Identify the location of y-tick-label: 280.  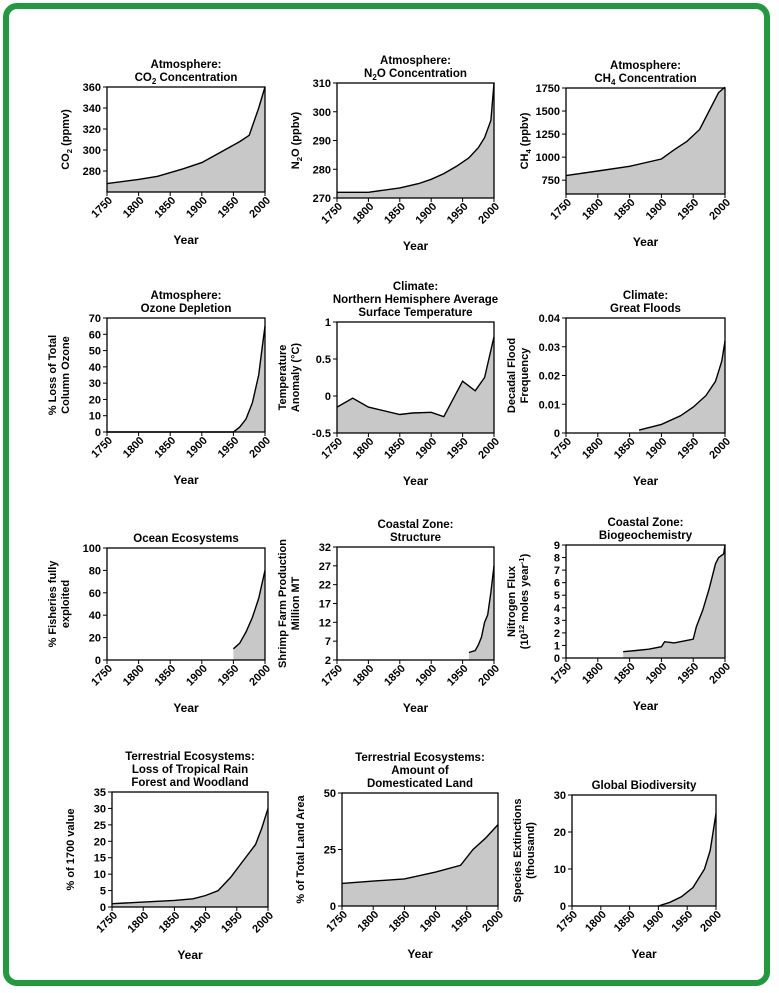
(322, 170).